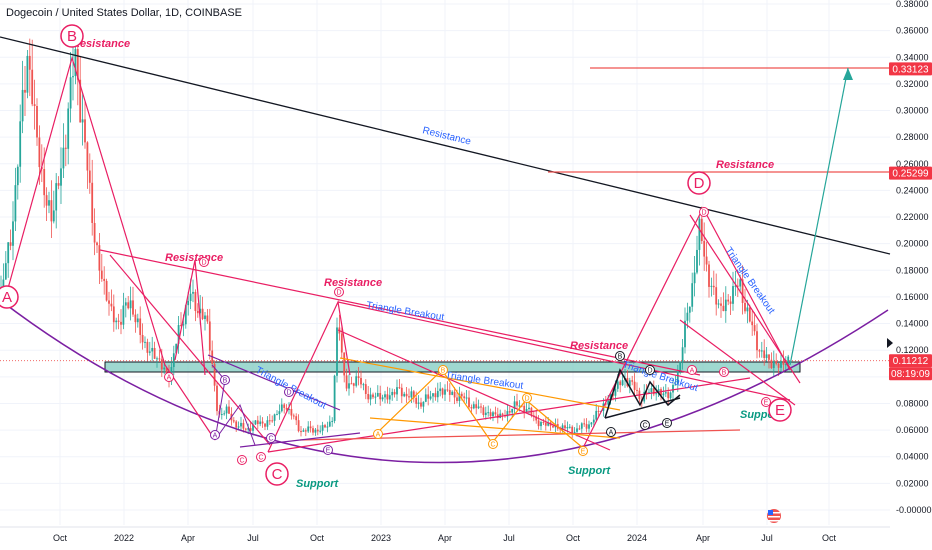 The height and width of the screenshot is (550, 932). Describe the element at coordinates (124, 538) in the screenshot. I see `x-tick-label: 2022` at that location.